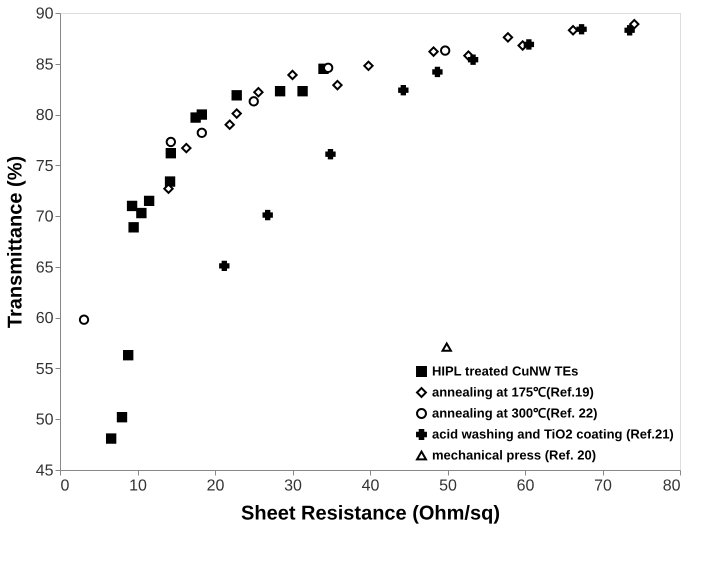 The width and height of the screenshot is (720, 569). What do you see at coordinates (371, 486) in the screenshot?
I see `x-tick-label: 40` at bounding box center [371, 486].